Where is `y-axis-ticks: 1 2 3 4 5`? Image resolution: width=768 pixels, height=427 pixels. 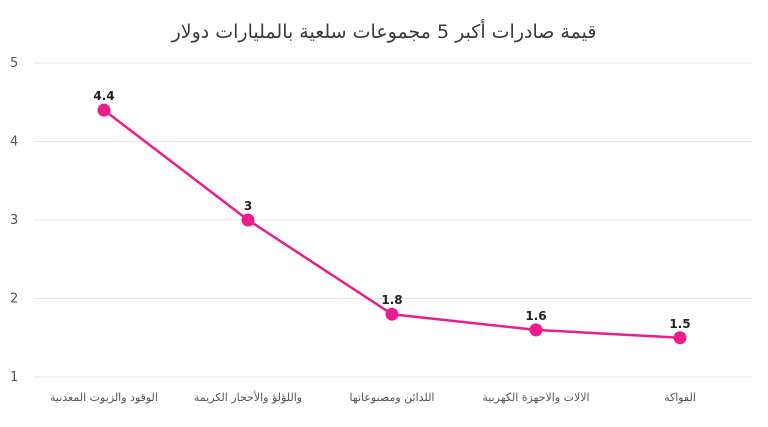
y-axis-ticks: 1 2 3 4 5 is located at coordinates (14, 220).